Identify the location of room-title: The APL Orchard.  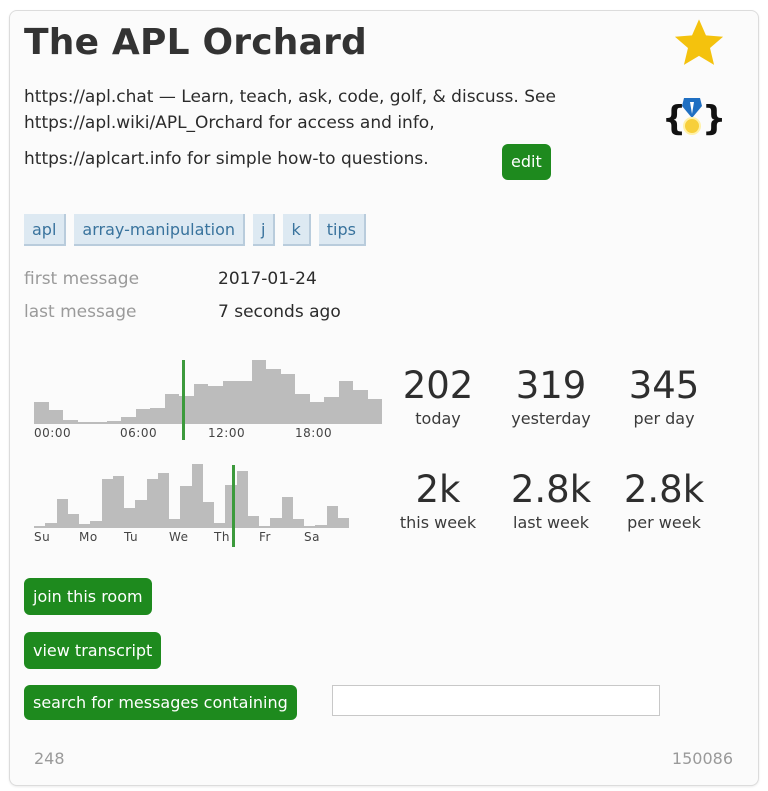
(195, 42).